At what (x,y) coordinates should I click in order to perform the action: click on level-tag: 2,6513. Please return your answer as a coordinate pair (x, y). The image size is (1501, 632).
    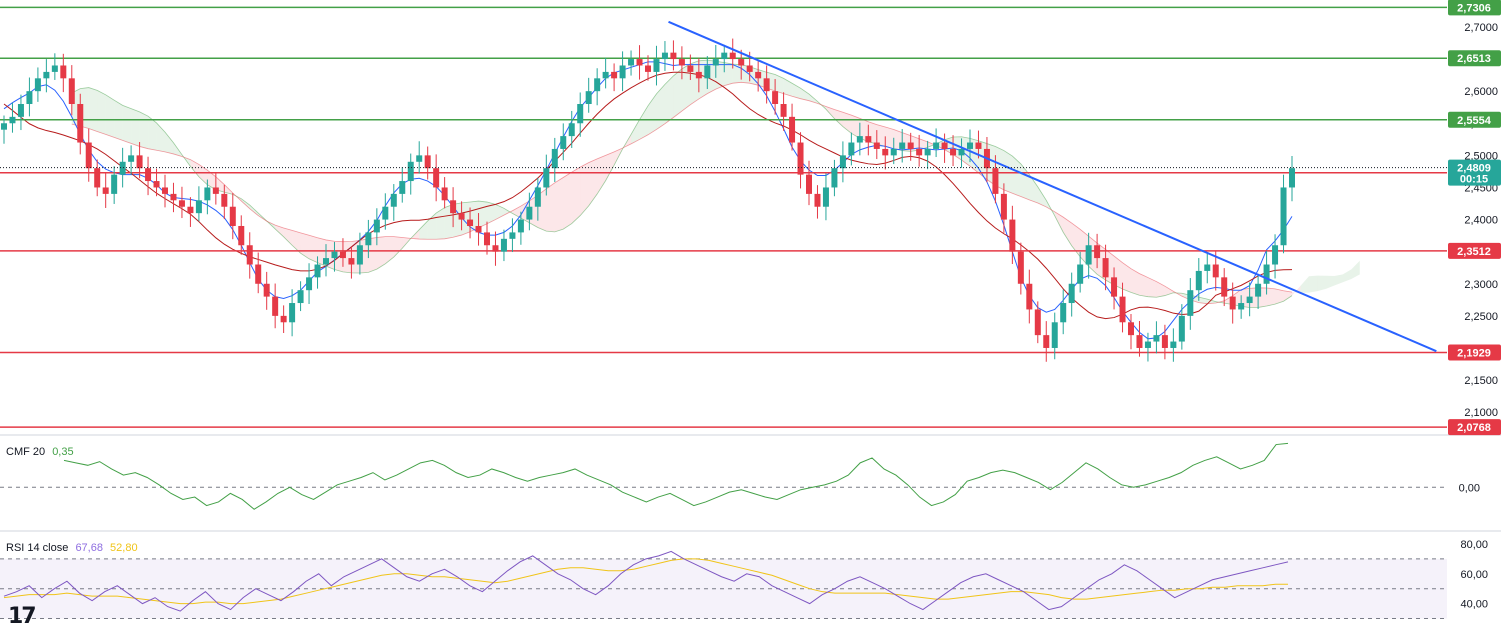
    Looking at the image, I should click on (1474, 58).